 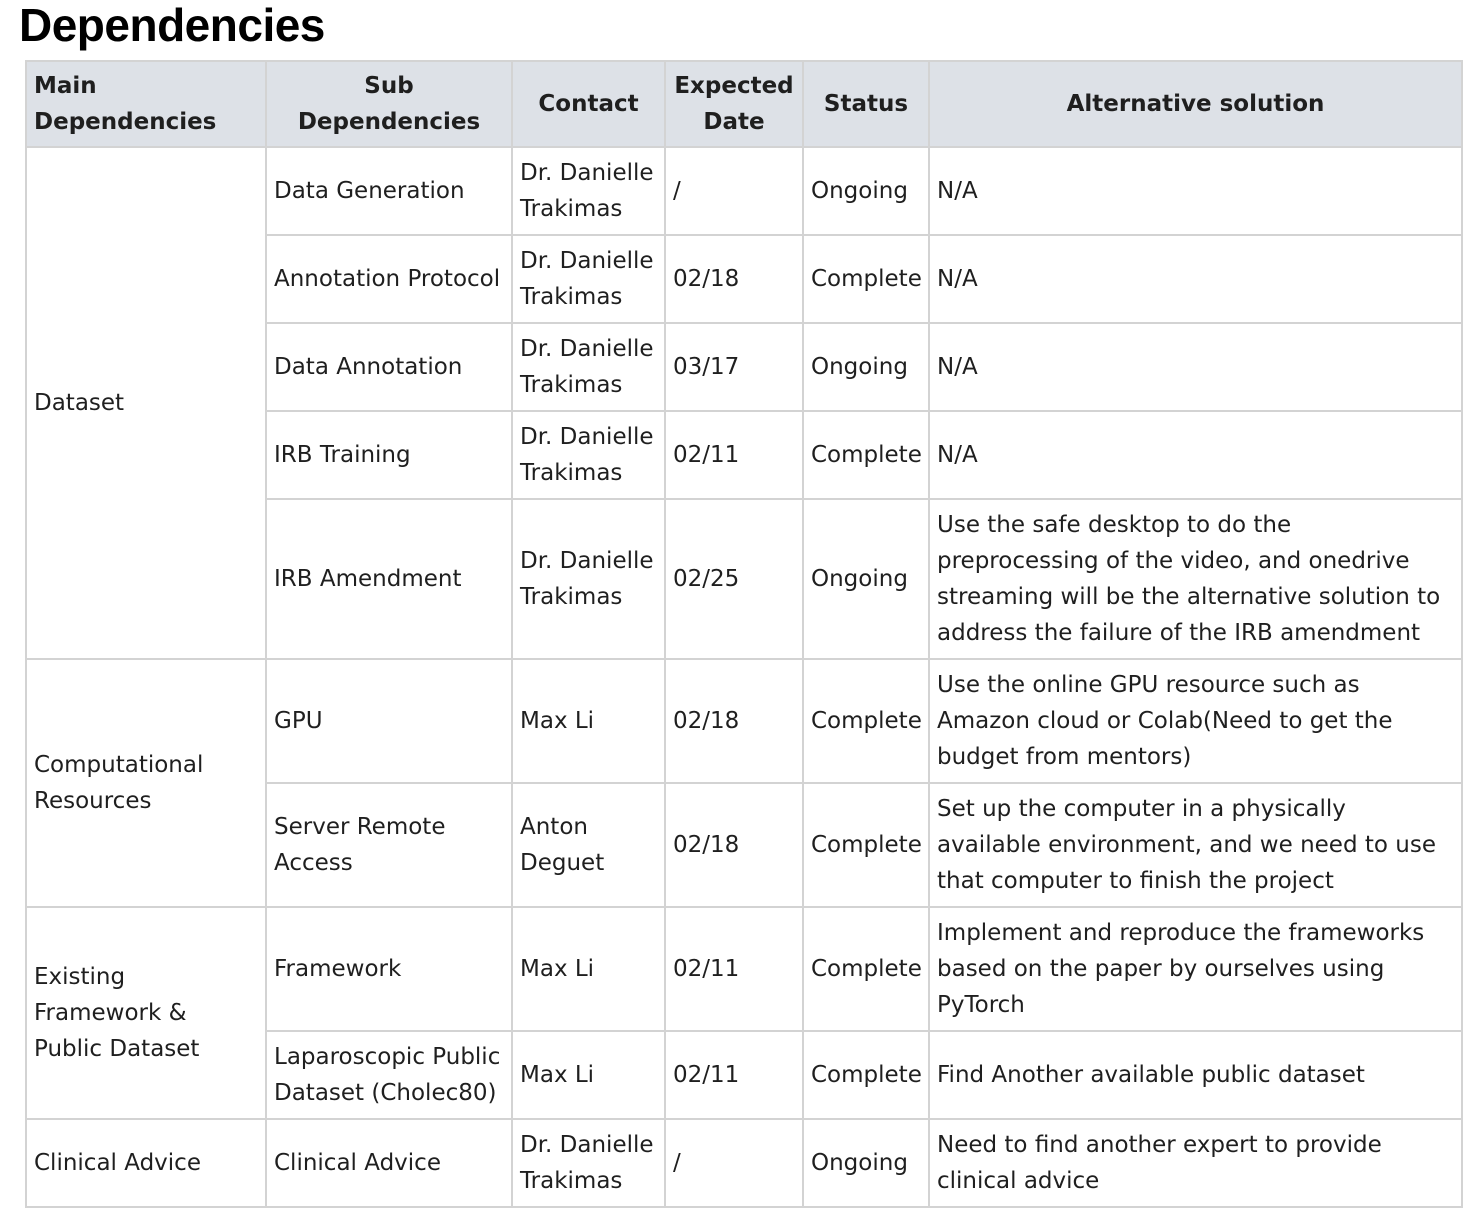 What do you see at coordinates (1195, 104) in the screenshot?
I see `header-alternative-solution: Alternative solution` at bounding box center [1195, 104].